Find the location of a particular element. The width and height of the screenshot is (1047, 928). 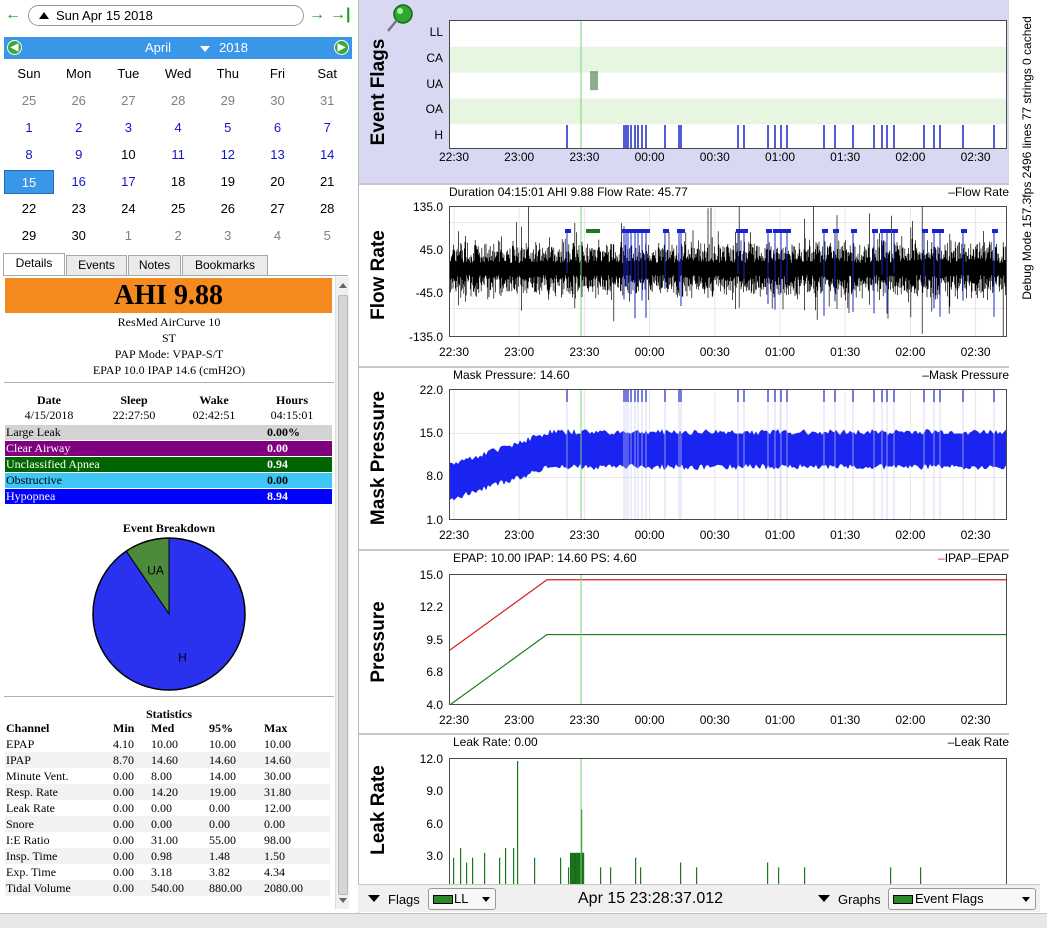

calendar-day: 13 is located at coordinates (277, 154).